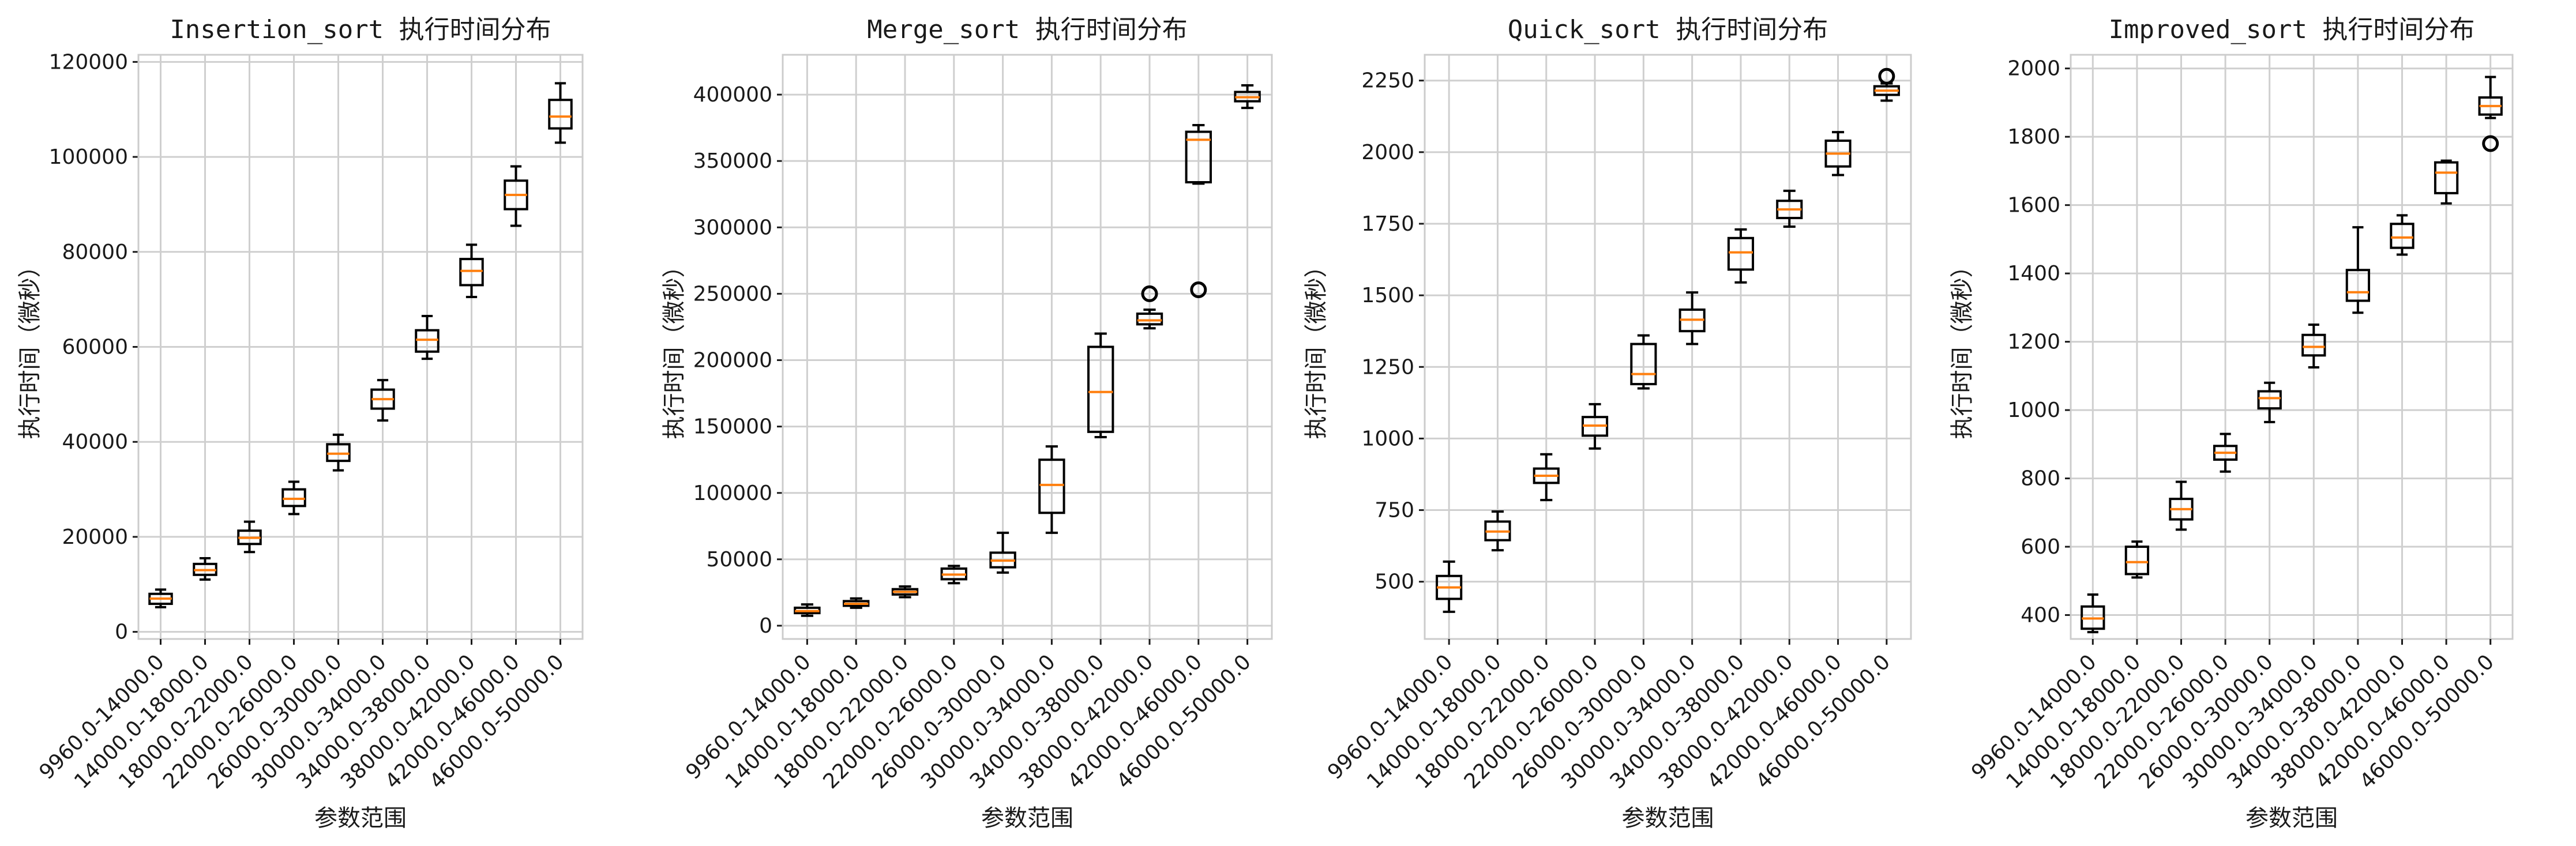  Describe the element at coordinates (95, 442) in the screenshot. I see `y-tick-label: 40000` at that location.